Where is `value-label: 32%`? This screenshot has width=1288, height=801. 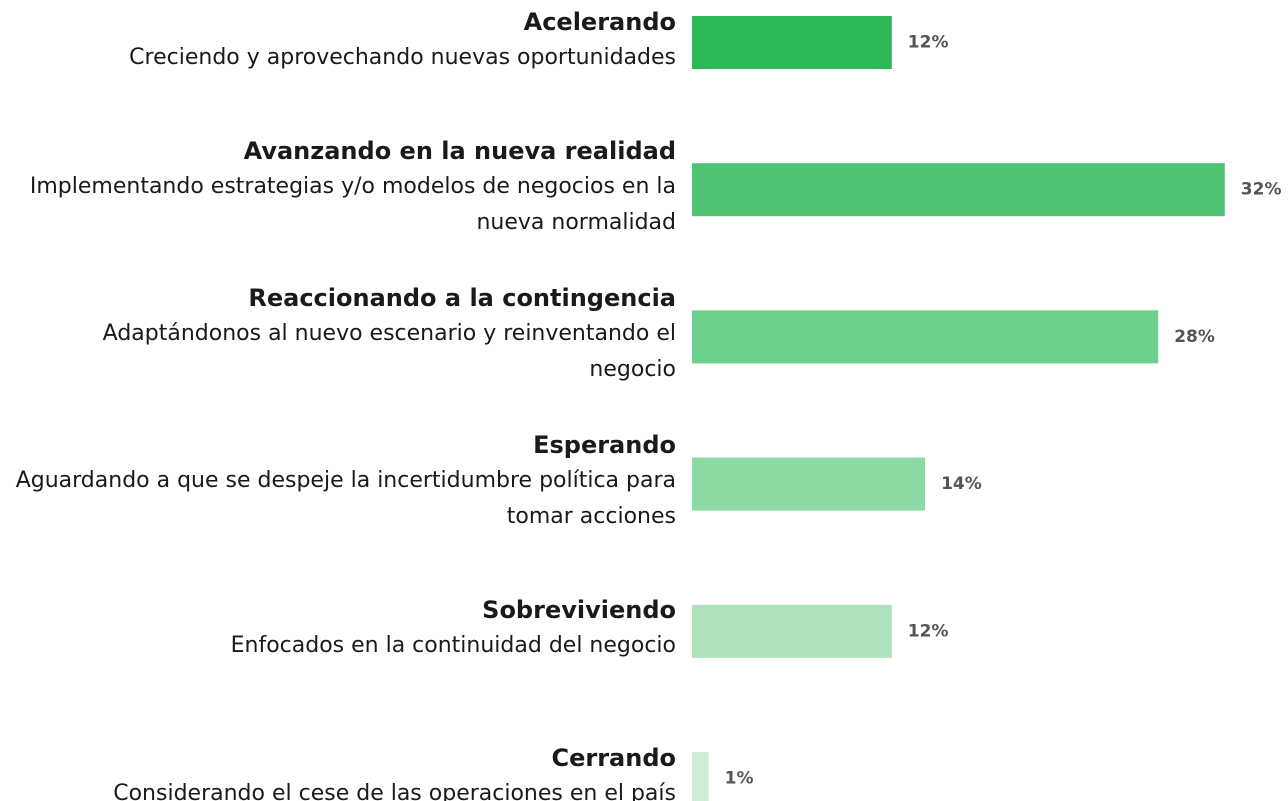 value-label: 32% is located at coordinates (1261, 190).